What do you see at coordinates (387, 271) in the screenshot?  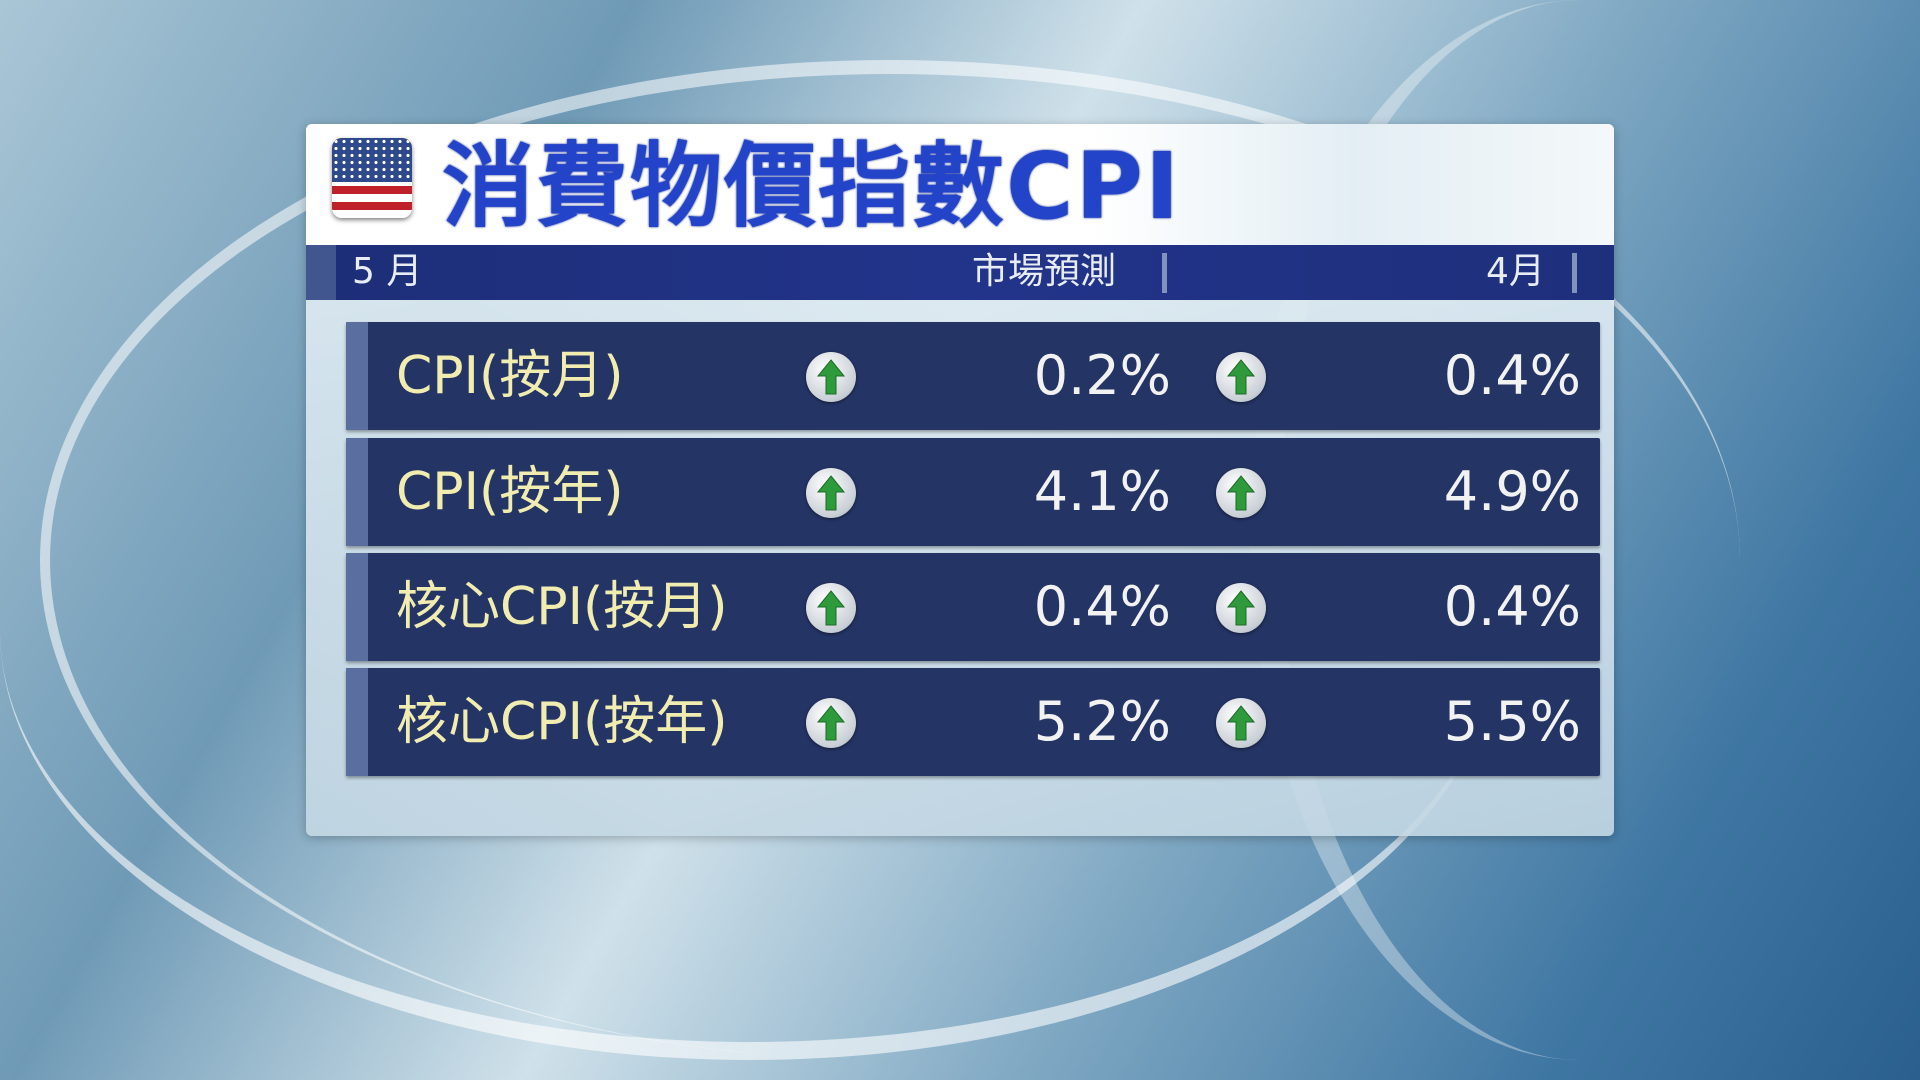 I see `header-month: 5 月` at bounding box center [387, 271].